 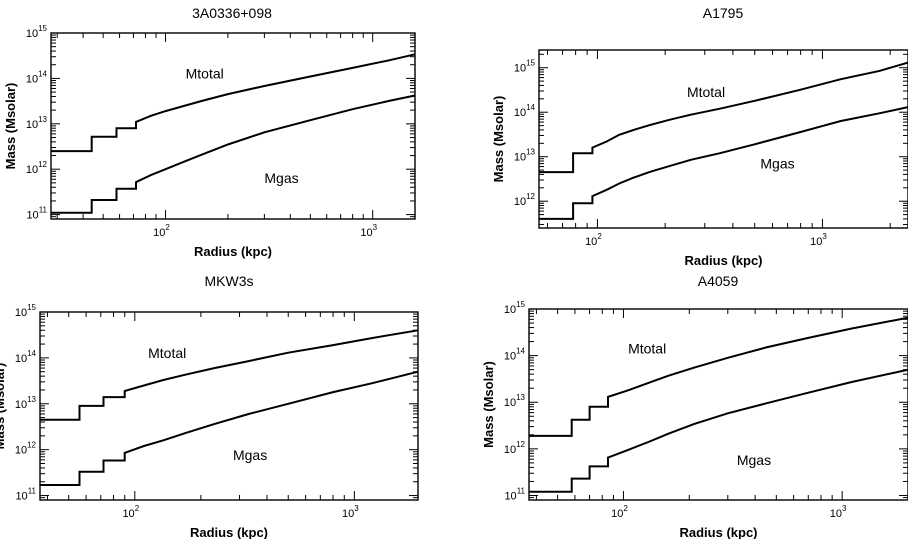 What do you see at coordinates (229, 281) in the screenshot?
I see `chart-title: MKW3s` at bounding box center [229, 281].